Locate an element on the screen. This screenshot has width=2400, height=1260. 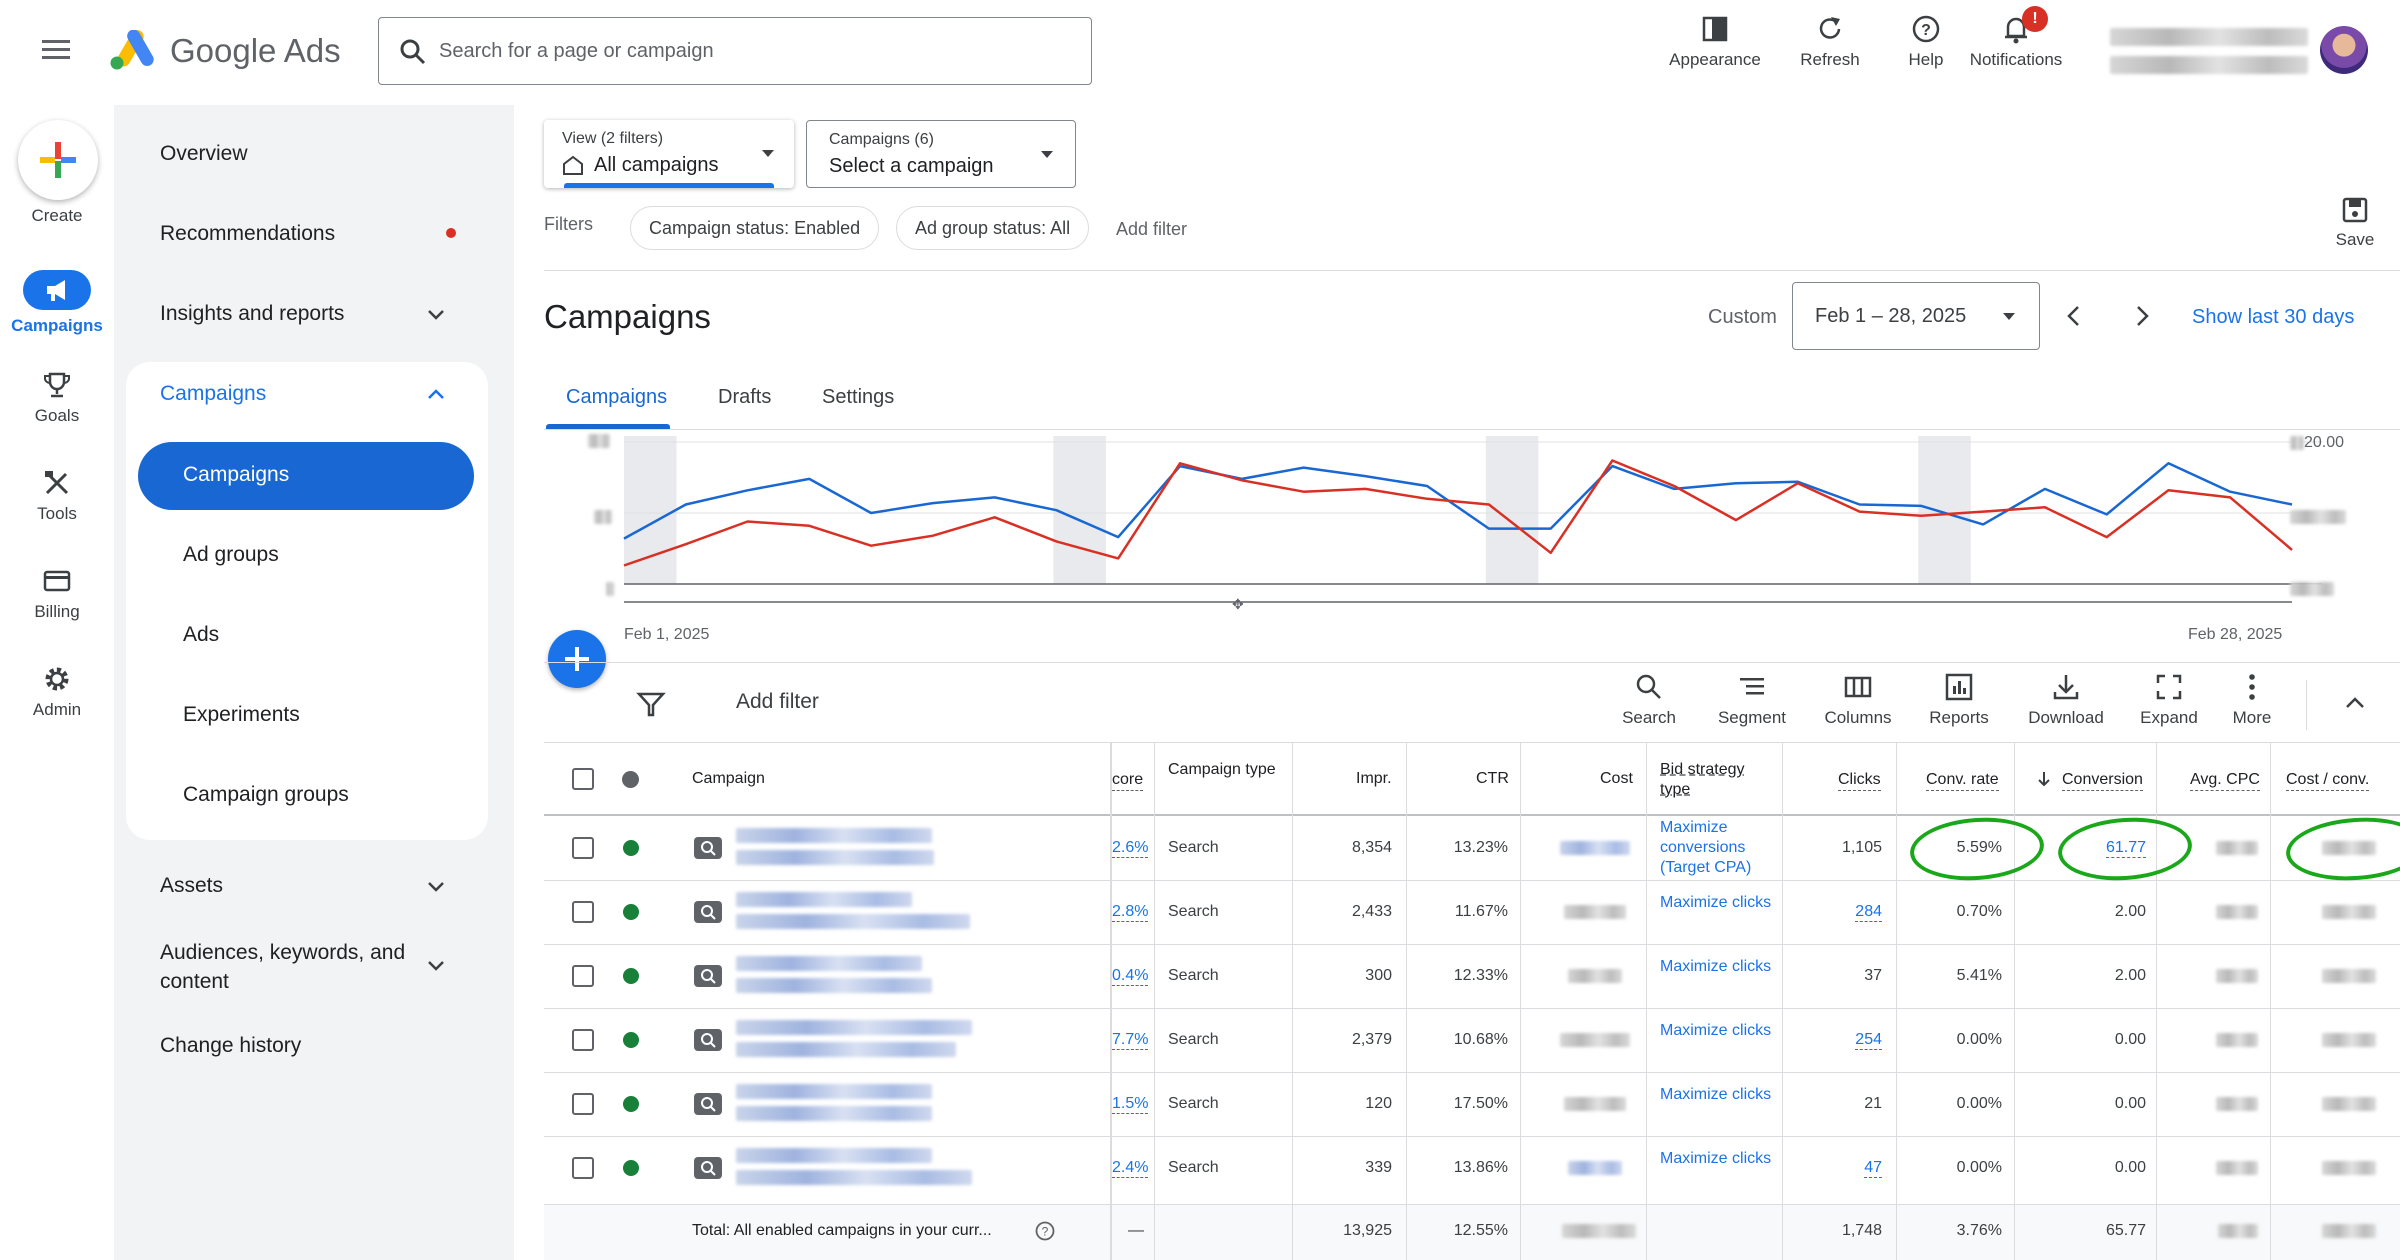
table-add-filter: Add filter is located at coordinates (777, 701).